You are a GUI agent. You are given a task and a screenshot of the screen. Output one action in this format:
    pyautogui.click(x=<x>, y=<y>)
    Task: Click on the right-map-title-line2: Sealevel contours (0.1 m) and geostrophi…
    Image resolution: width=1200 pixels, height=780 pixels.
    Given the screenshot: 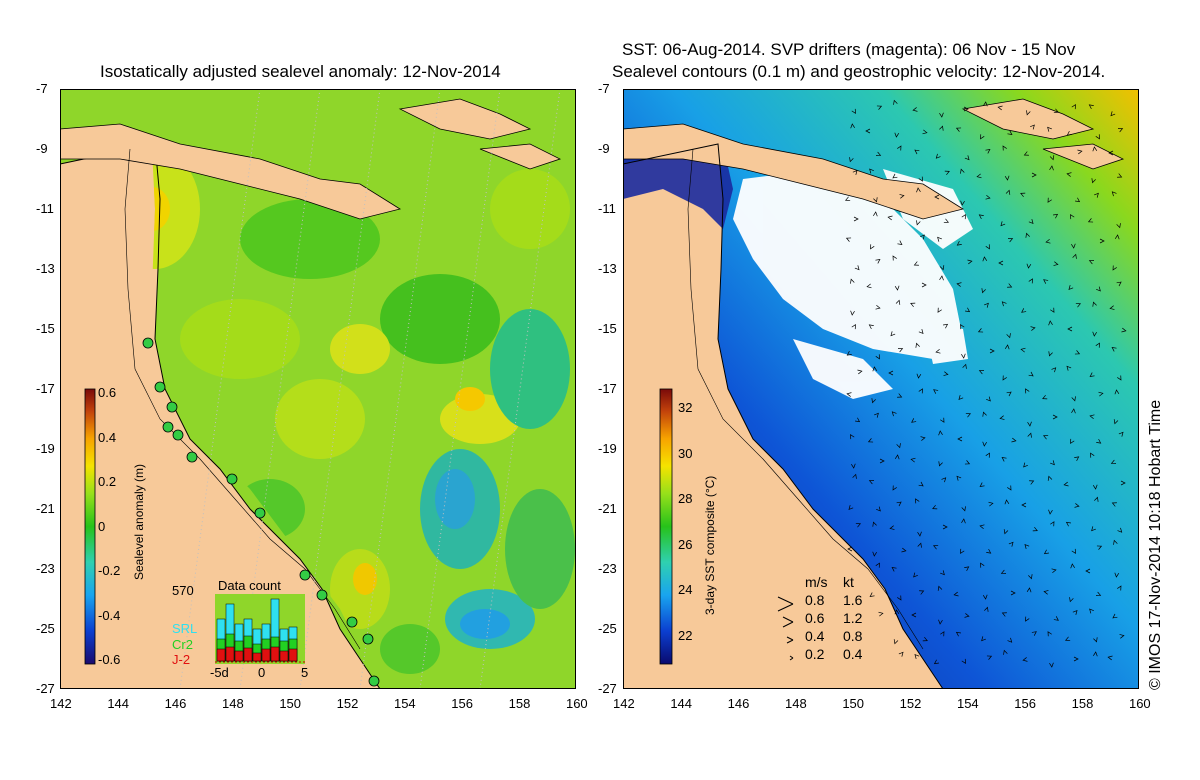 What is the action you would take?
    pyautogui.click(x=859, y=71)
    